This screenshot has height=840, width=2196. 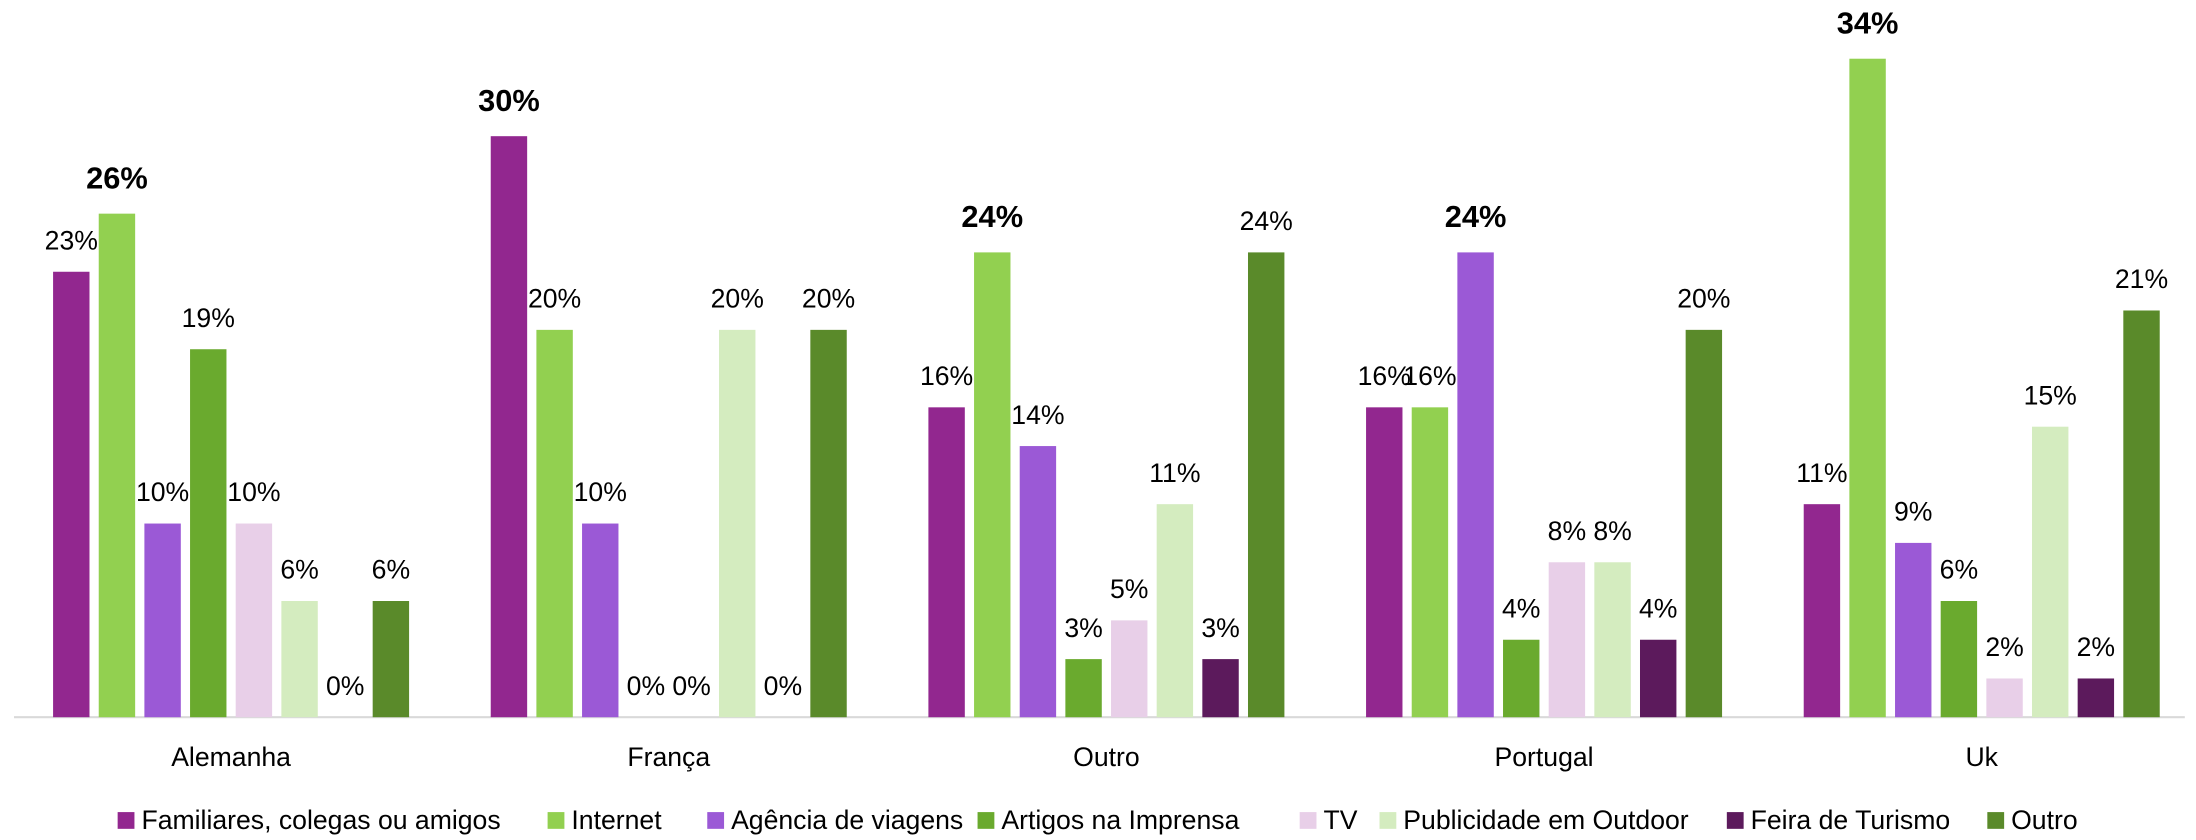 What do you see at coordinates (1129, 589) in the screenshot?
I see `data-label: 5%` at bounding box center [1129, 589].